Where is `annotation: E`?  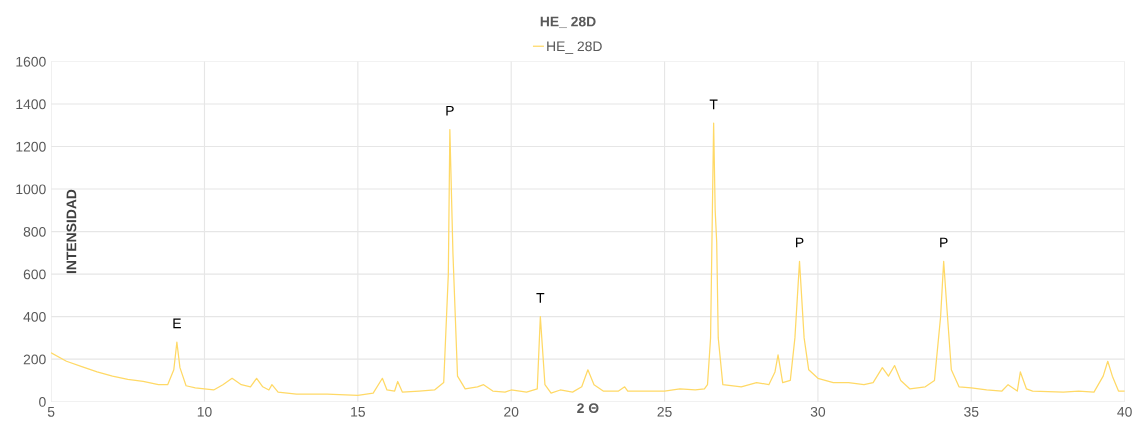
annotation: E is located at coordinates (177, 323).